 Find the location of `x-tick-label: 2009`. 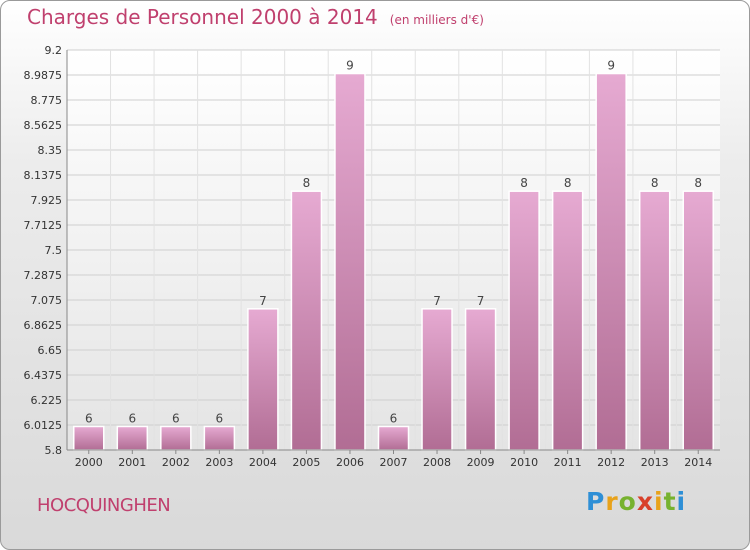

x-tick-label: 2009 is located at coordinates (481, 462).